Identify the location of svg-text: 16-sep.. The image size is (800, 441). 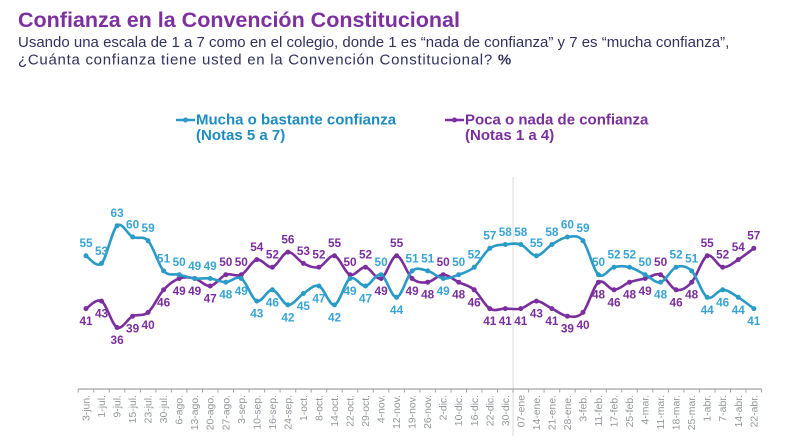
(273, 412).